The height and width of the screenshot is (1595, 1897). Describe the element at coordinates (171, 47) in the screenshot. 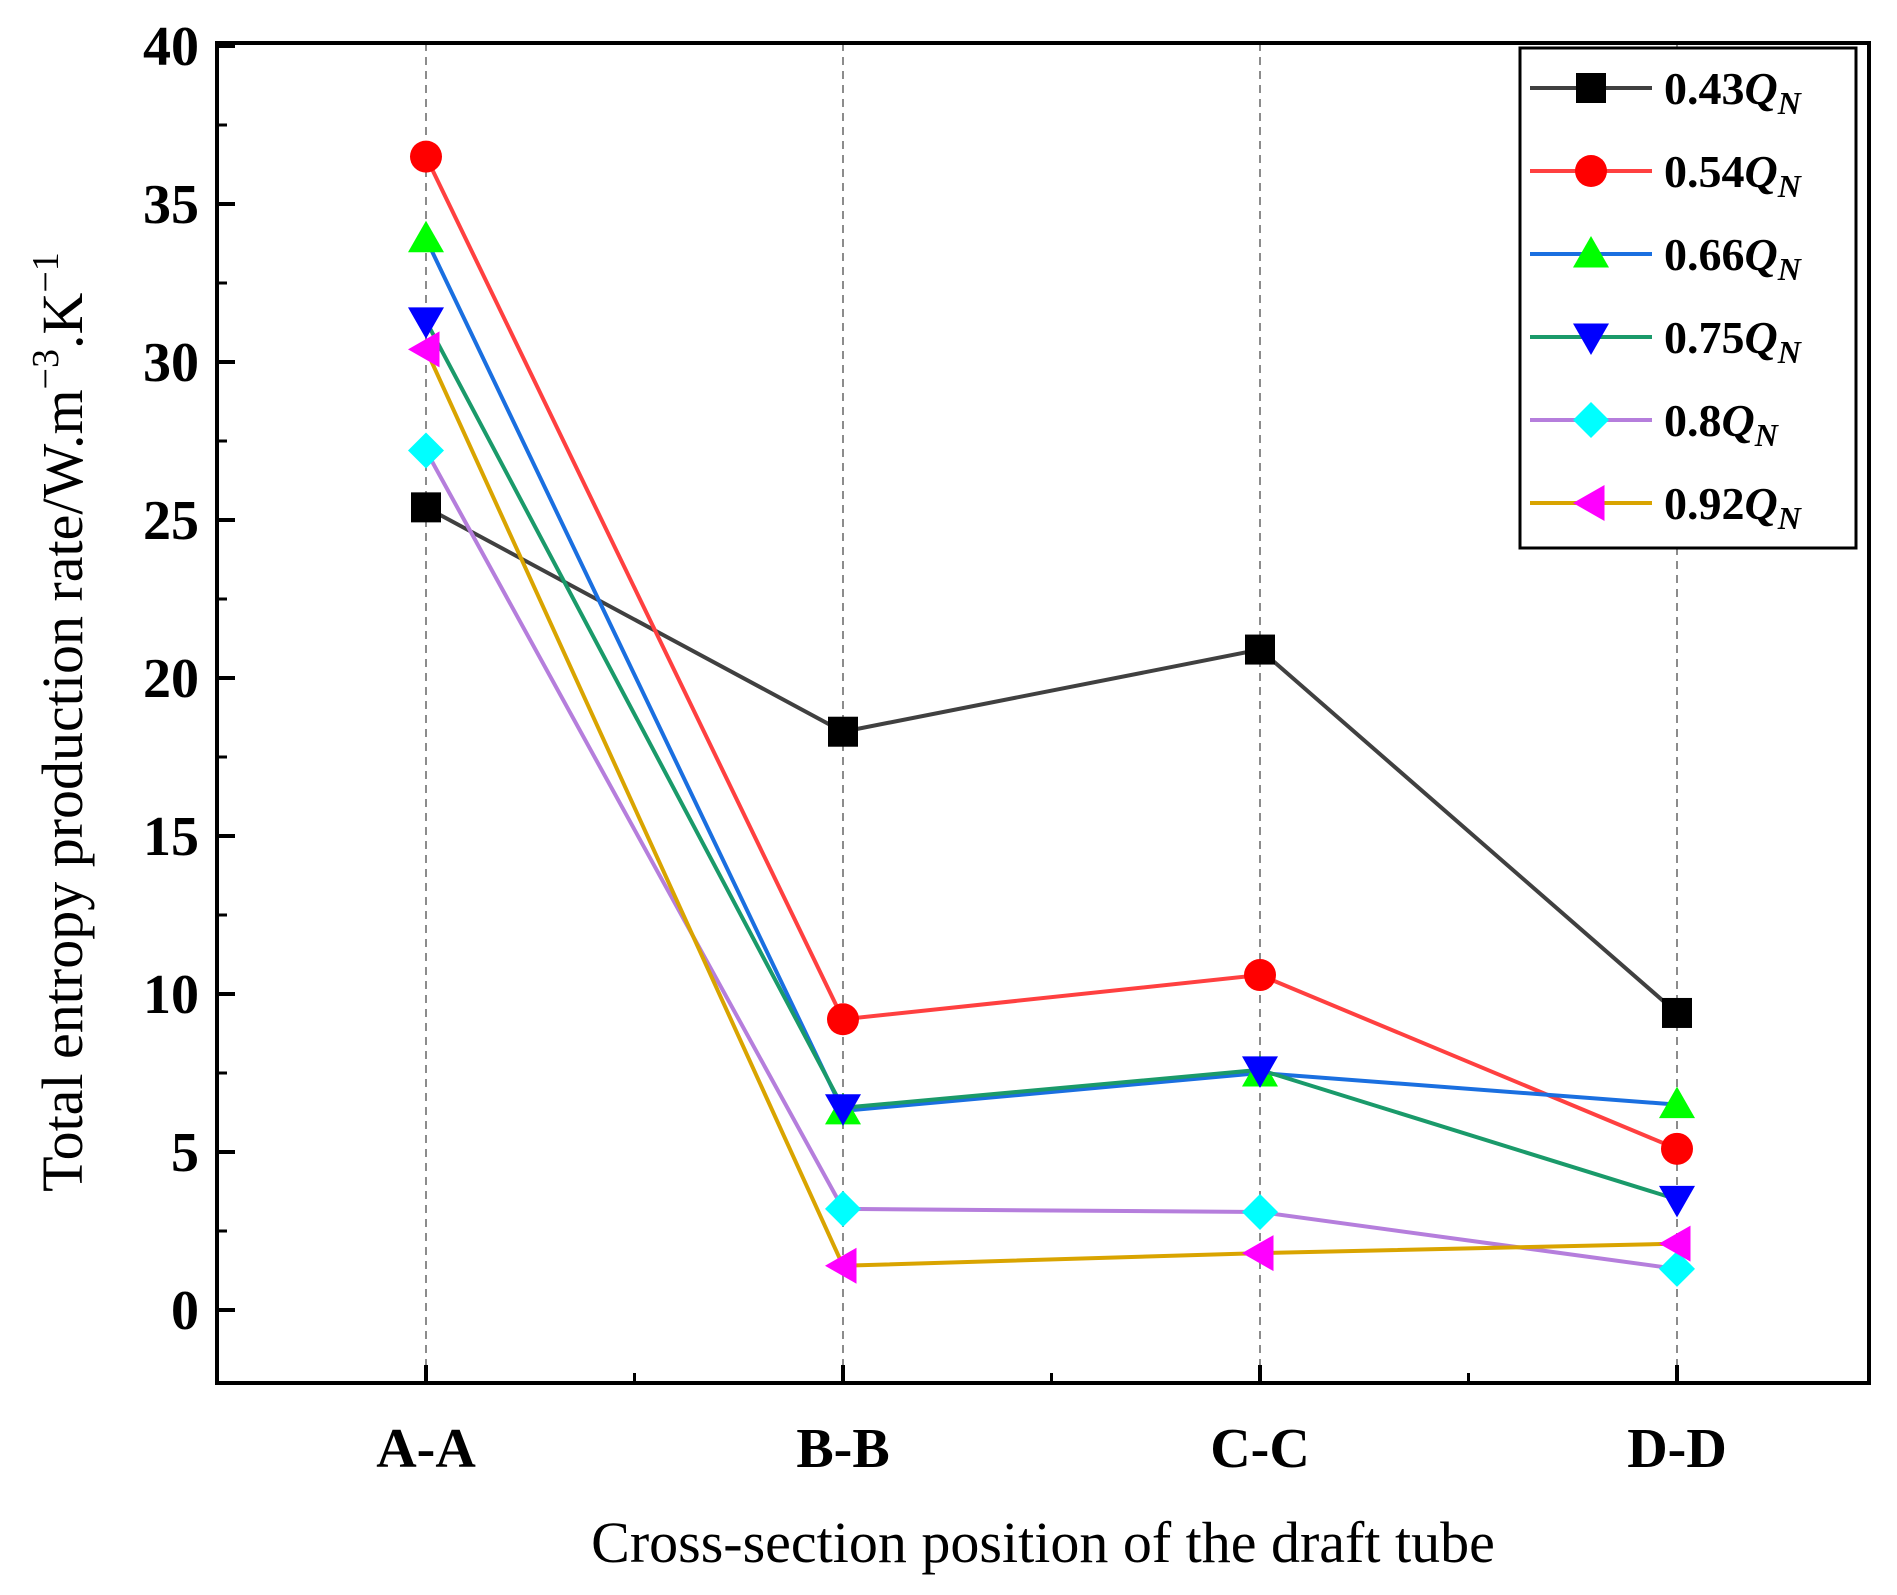

I see `y-tick-label: 40` at that location.